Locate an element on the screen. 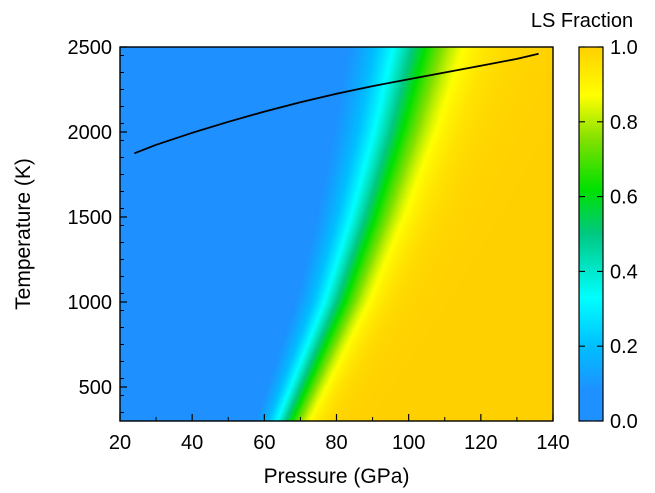 The width and height of the screenshot is (655, 493). y-tick-label: 1000 is located at coordinates (90, 303).